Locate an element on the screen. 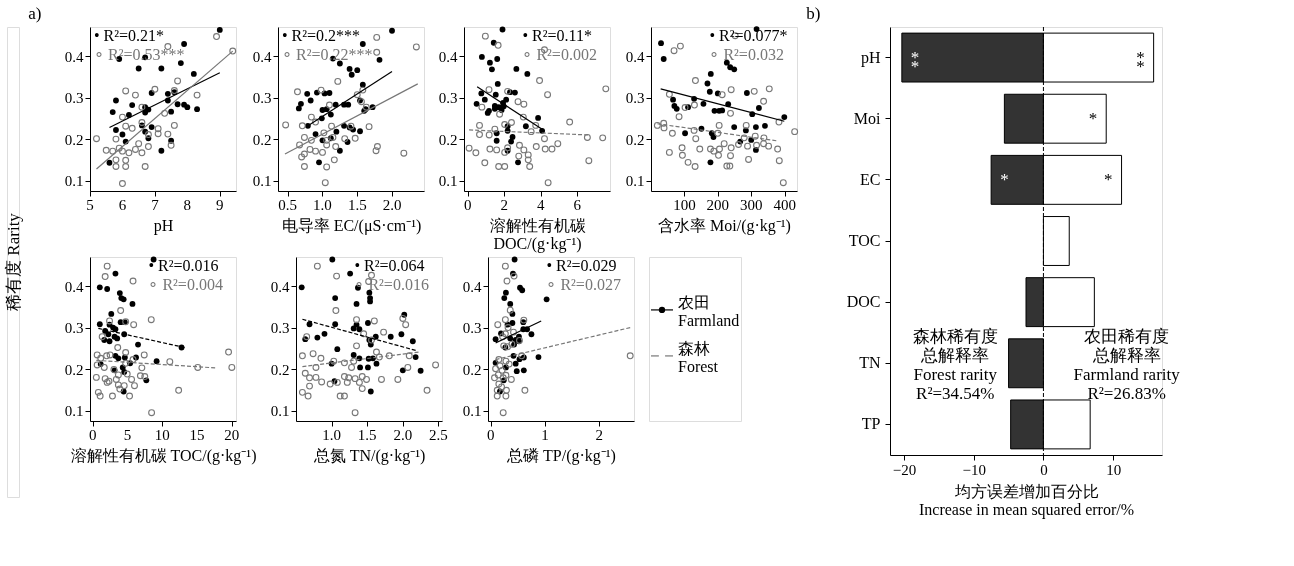 Image resolution: width=1294 pixels, height=566 pixels. annotation: • R²=0.077* is located at coordinates (748, 35).